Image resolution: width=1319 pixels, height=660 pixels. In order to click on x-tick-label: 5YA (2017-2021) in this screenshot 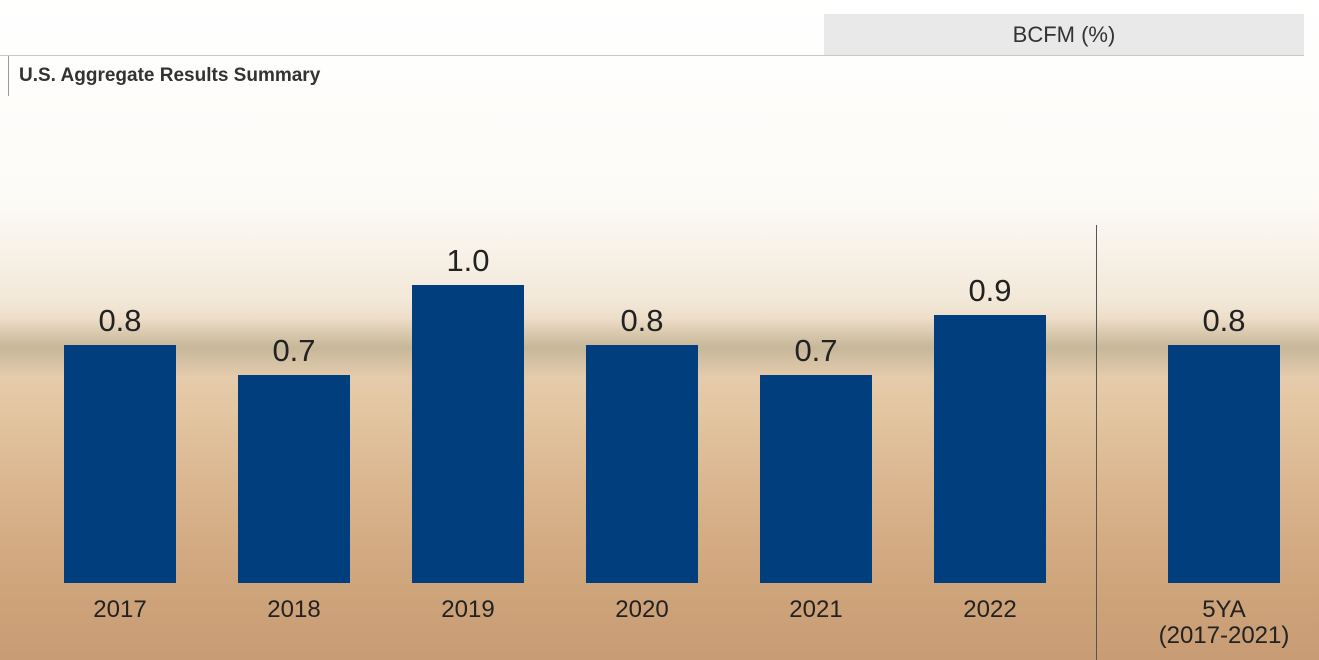, I will do `click(1224, 622)`.